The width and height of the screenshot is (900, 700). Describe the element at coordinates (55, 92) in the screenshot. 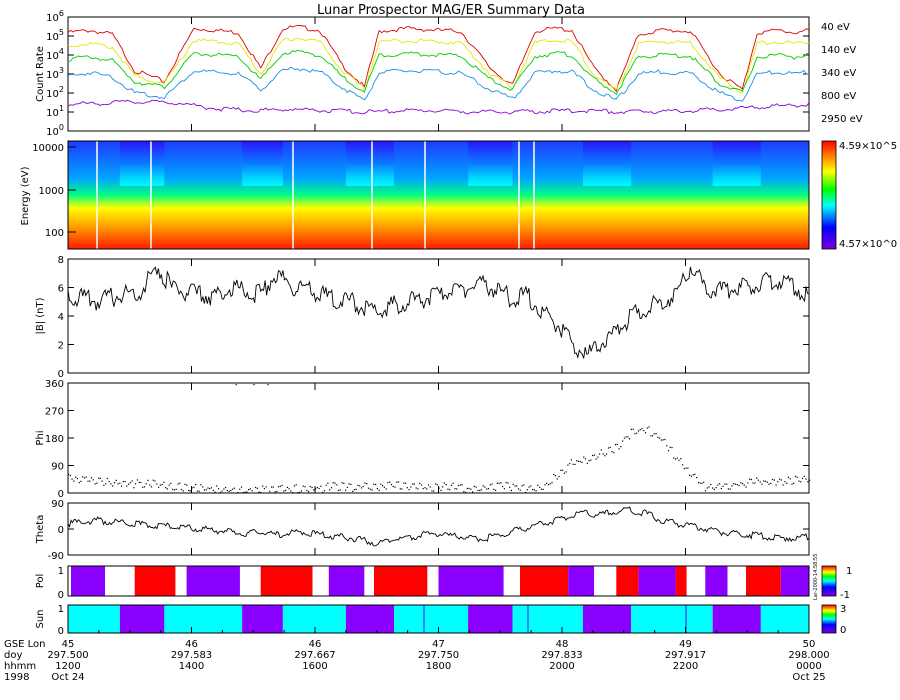

I see `count-rate-ytick-label: 10²` at that location.